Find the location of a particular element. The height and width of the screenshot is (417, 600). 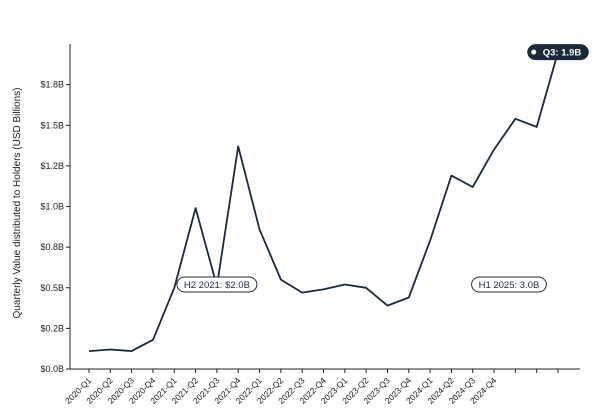

annotation-text: H2 2021: $2.0B is located at coordinates (217, 285).